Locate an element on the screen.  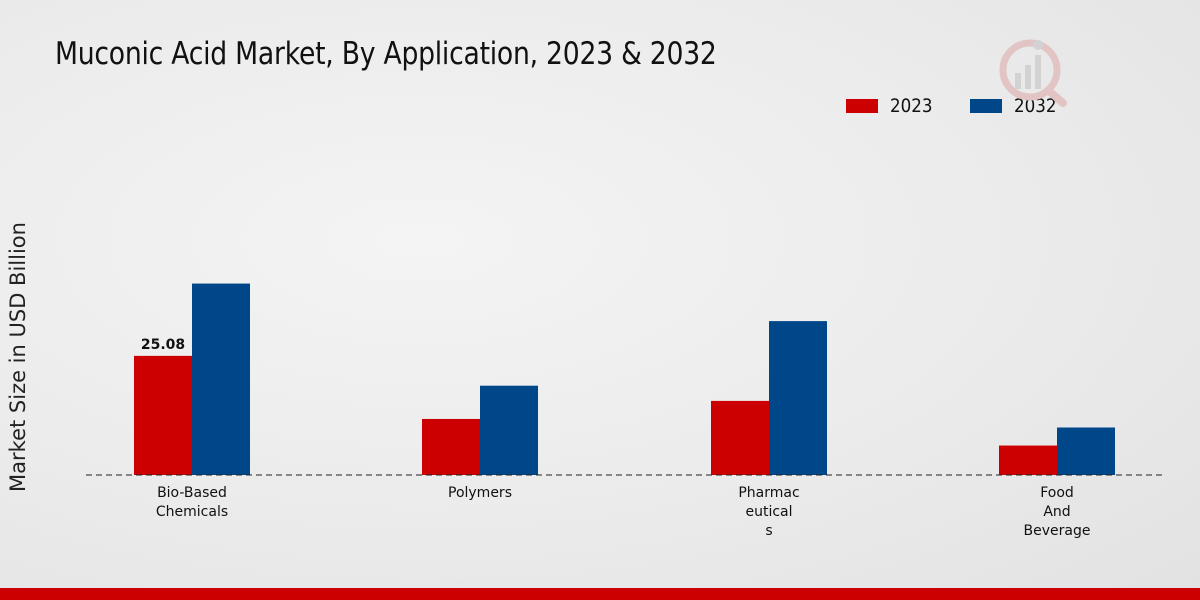
footer-accent-bar is located at coordinates (600, 594).